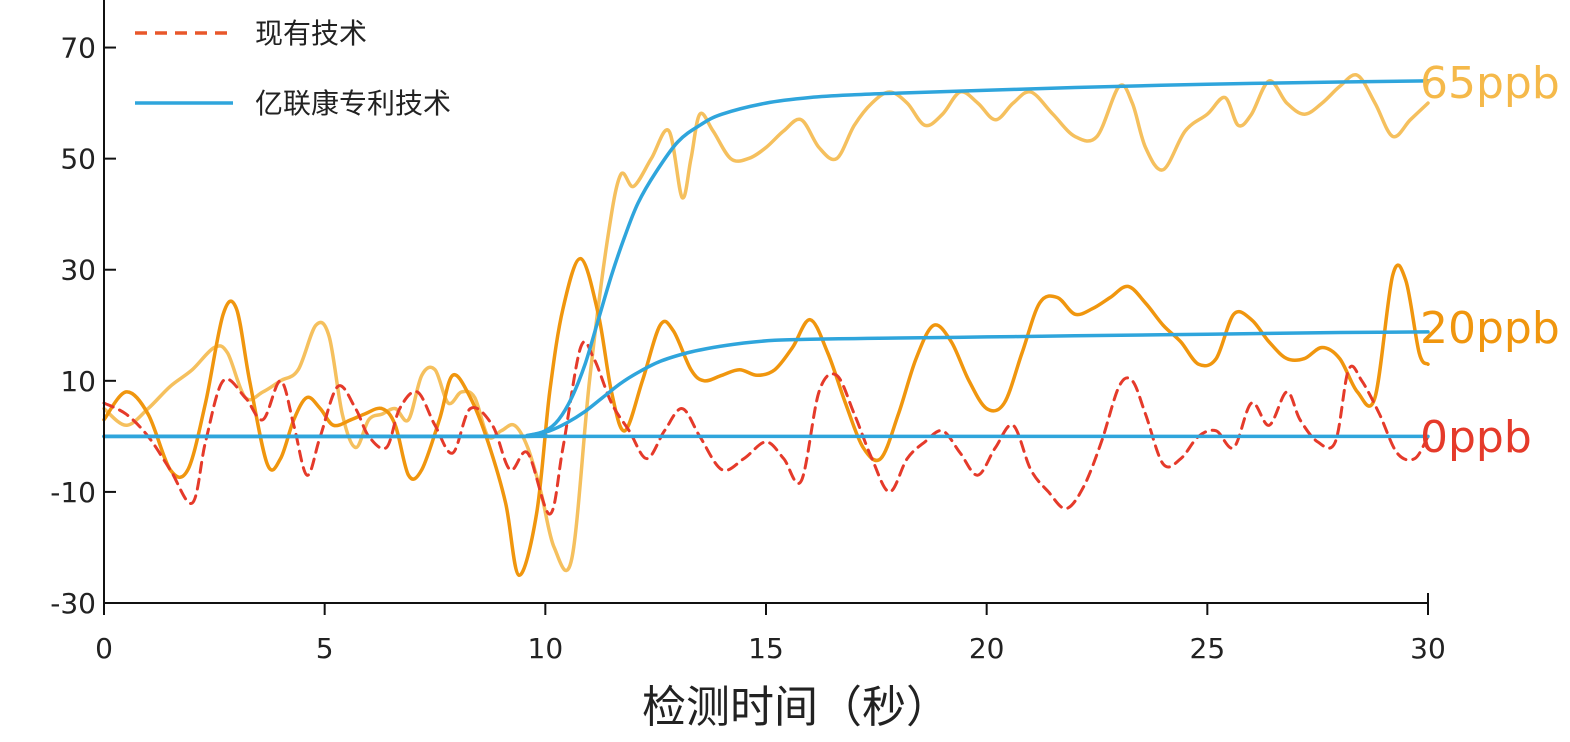  What do you see at coordinates (1490, 83) in the screenshot?
I see `series-end-label: 65ppb` at bounding box center [1490, 83].